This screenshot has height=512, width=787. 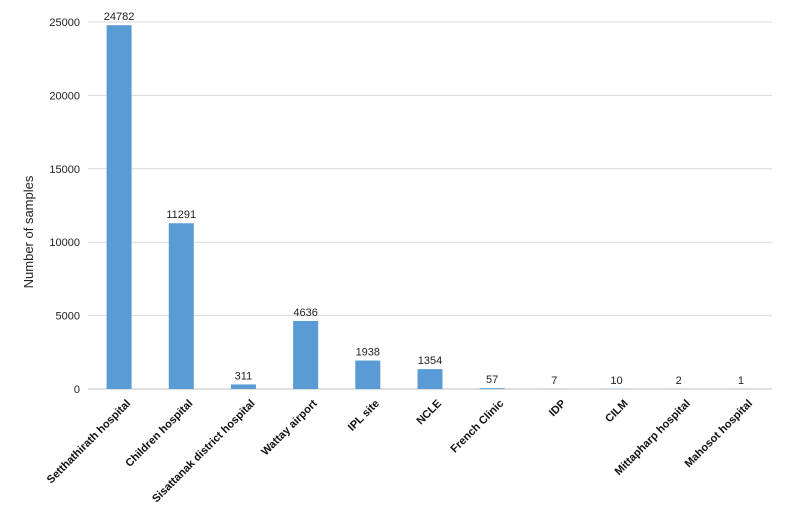 What do you see at coordinates (741, 381) in the screenshot?
I see `data-label: 1` at bounding box center [741, 381].